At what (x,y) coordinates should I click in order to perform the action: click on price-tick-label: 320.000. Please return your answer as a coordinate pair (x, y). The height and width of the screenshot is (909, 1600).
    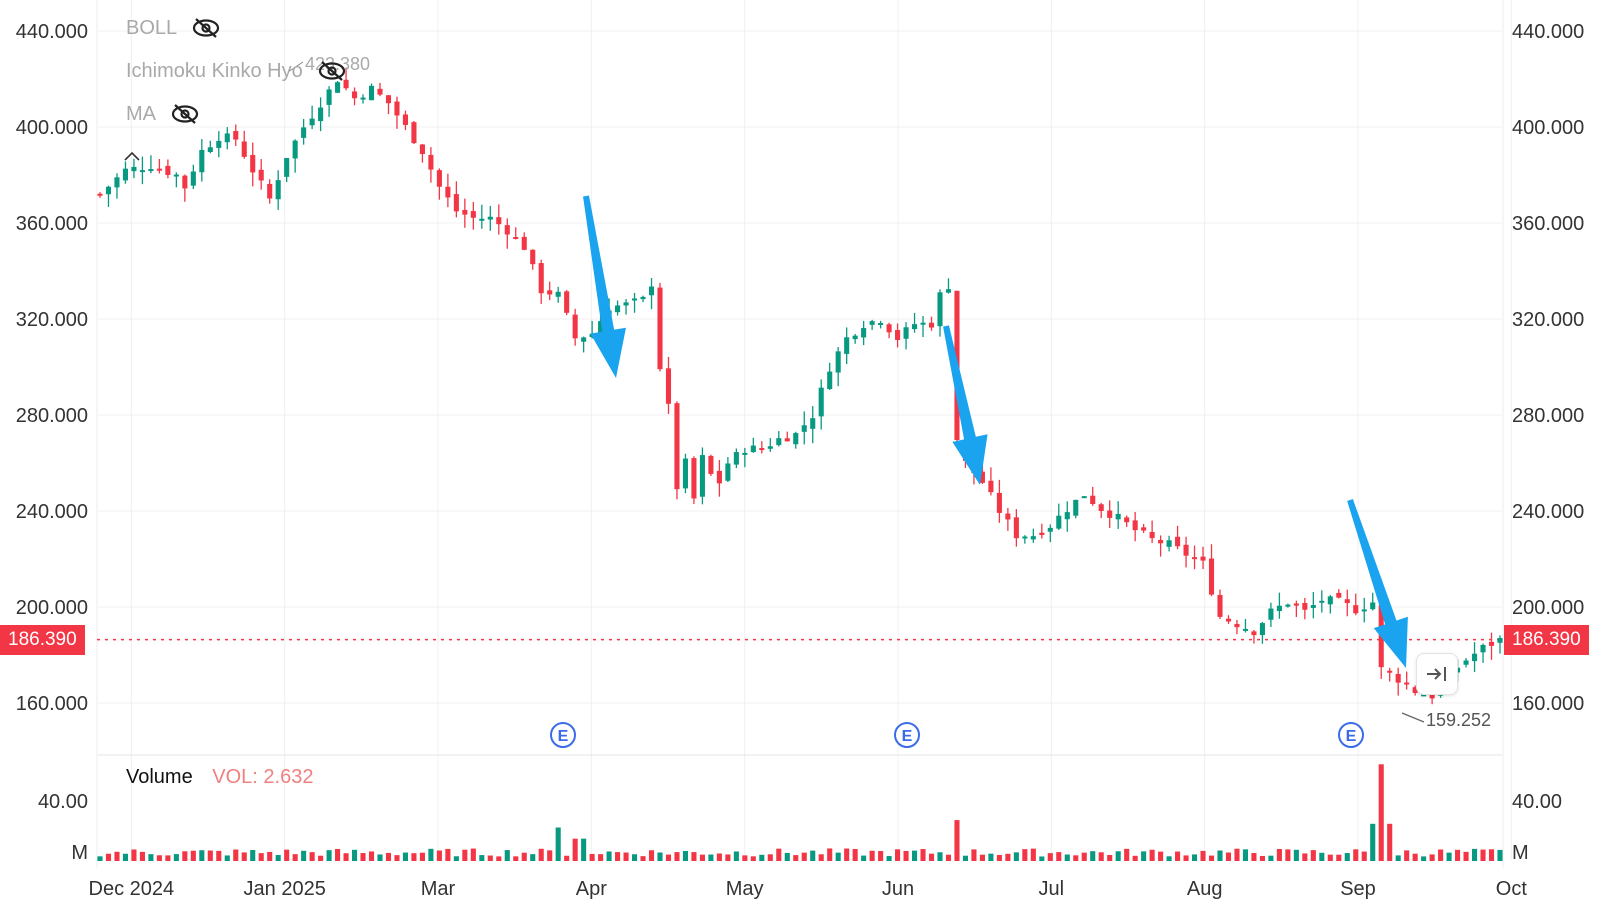
    Looking at the image, I should click on (1548, 320).